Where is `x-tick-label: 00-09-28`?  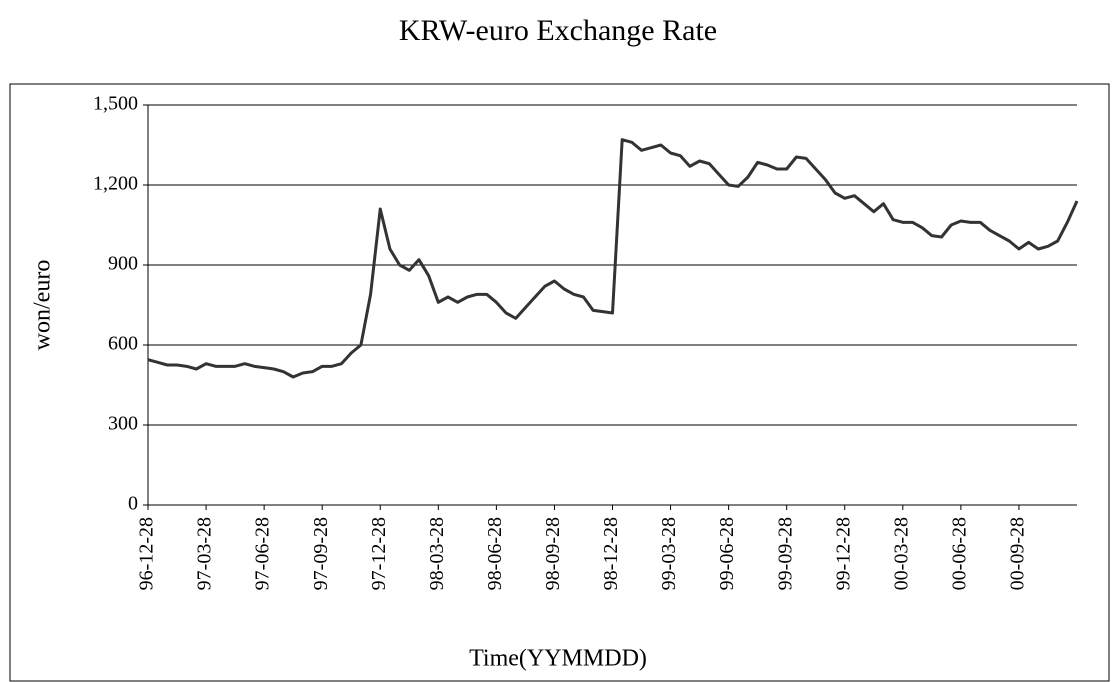 x-tick-label: 00-09-28 is located at coordinates (1018, 553).